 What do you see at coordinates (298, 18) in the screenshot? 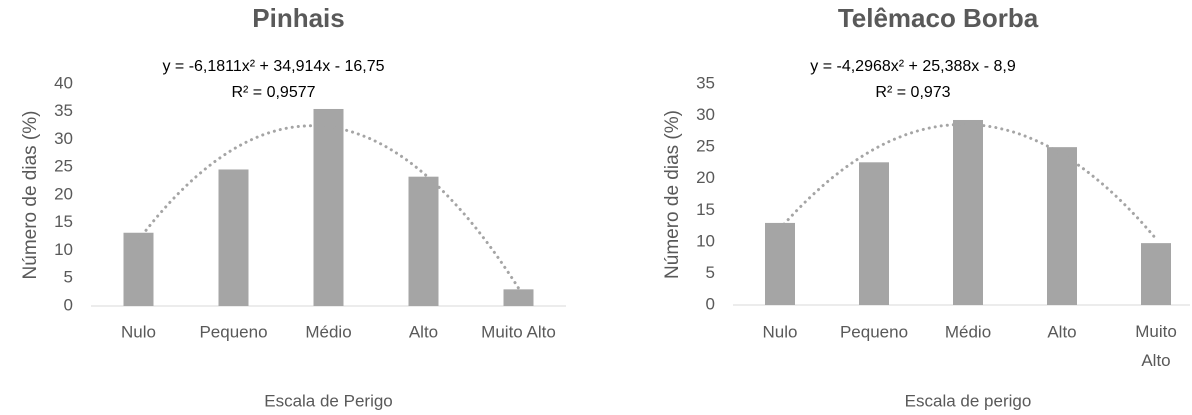
I see `chart-title: Pinhais` at bounding box center [298, 18].